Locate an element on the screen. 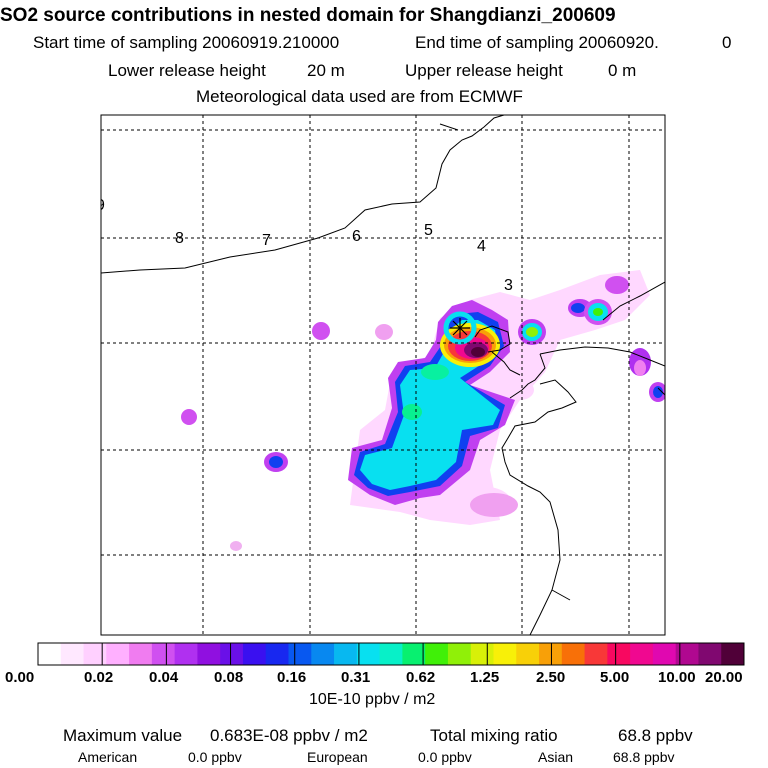 The height and width of the screenshot is (768, 768). receptor-marker is located at coordinates (460, 328).